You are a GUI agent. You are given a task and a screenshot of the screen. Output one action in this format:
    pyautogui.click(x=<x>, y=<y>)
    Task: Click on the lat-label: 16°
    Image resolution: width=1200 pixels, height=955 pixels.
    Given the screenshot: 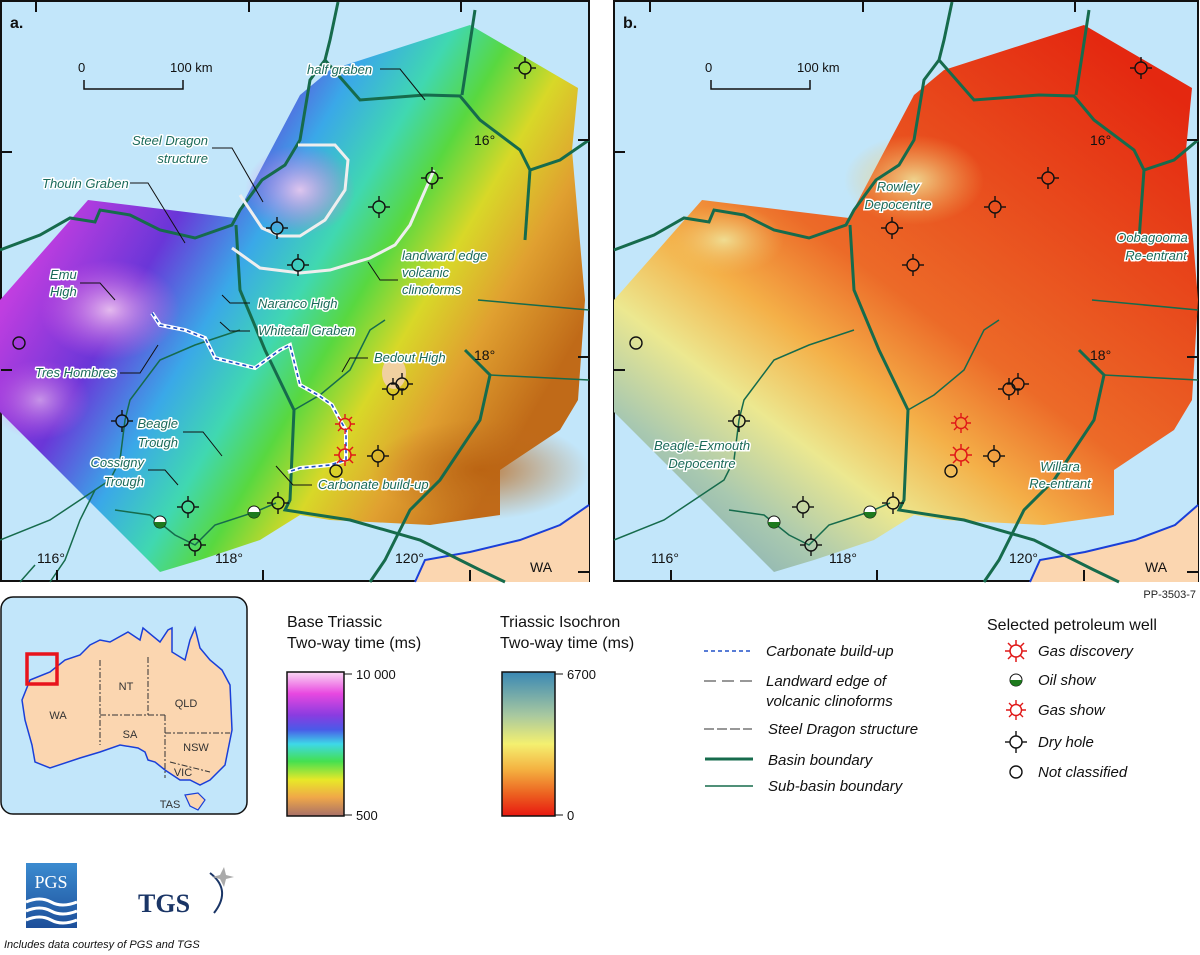 What is the action you would take?
    pyautogui.click(x=1100, y=140)
    